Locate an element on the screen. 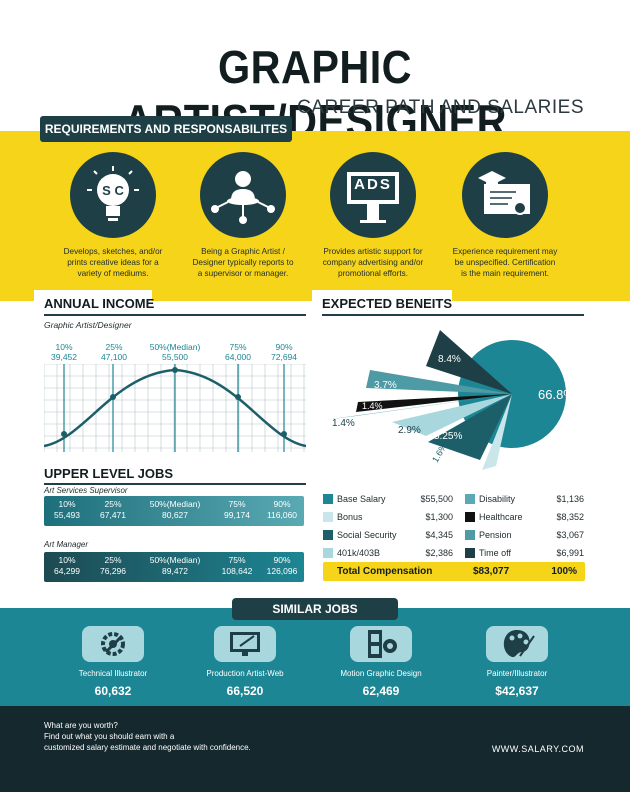 This screenshot has width=630, height=792. total-compensation-bar: Total Compensation $83,077 100% is located at coordinates (454, 571).